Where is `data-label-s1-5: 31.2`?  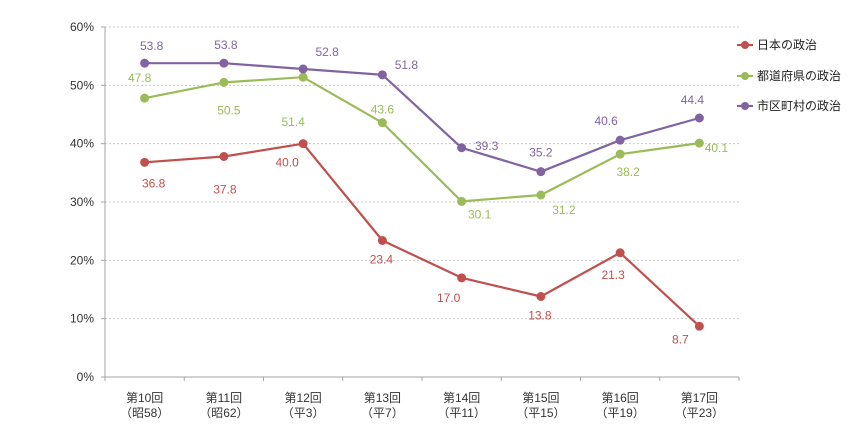 data-label-s1-5: 31.2 is located at coordinates (564, 210).